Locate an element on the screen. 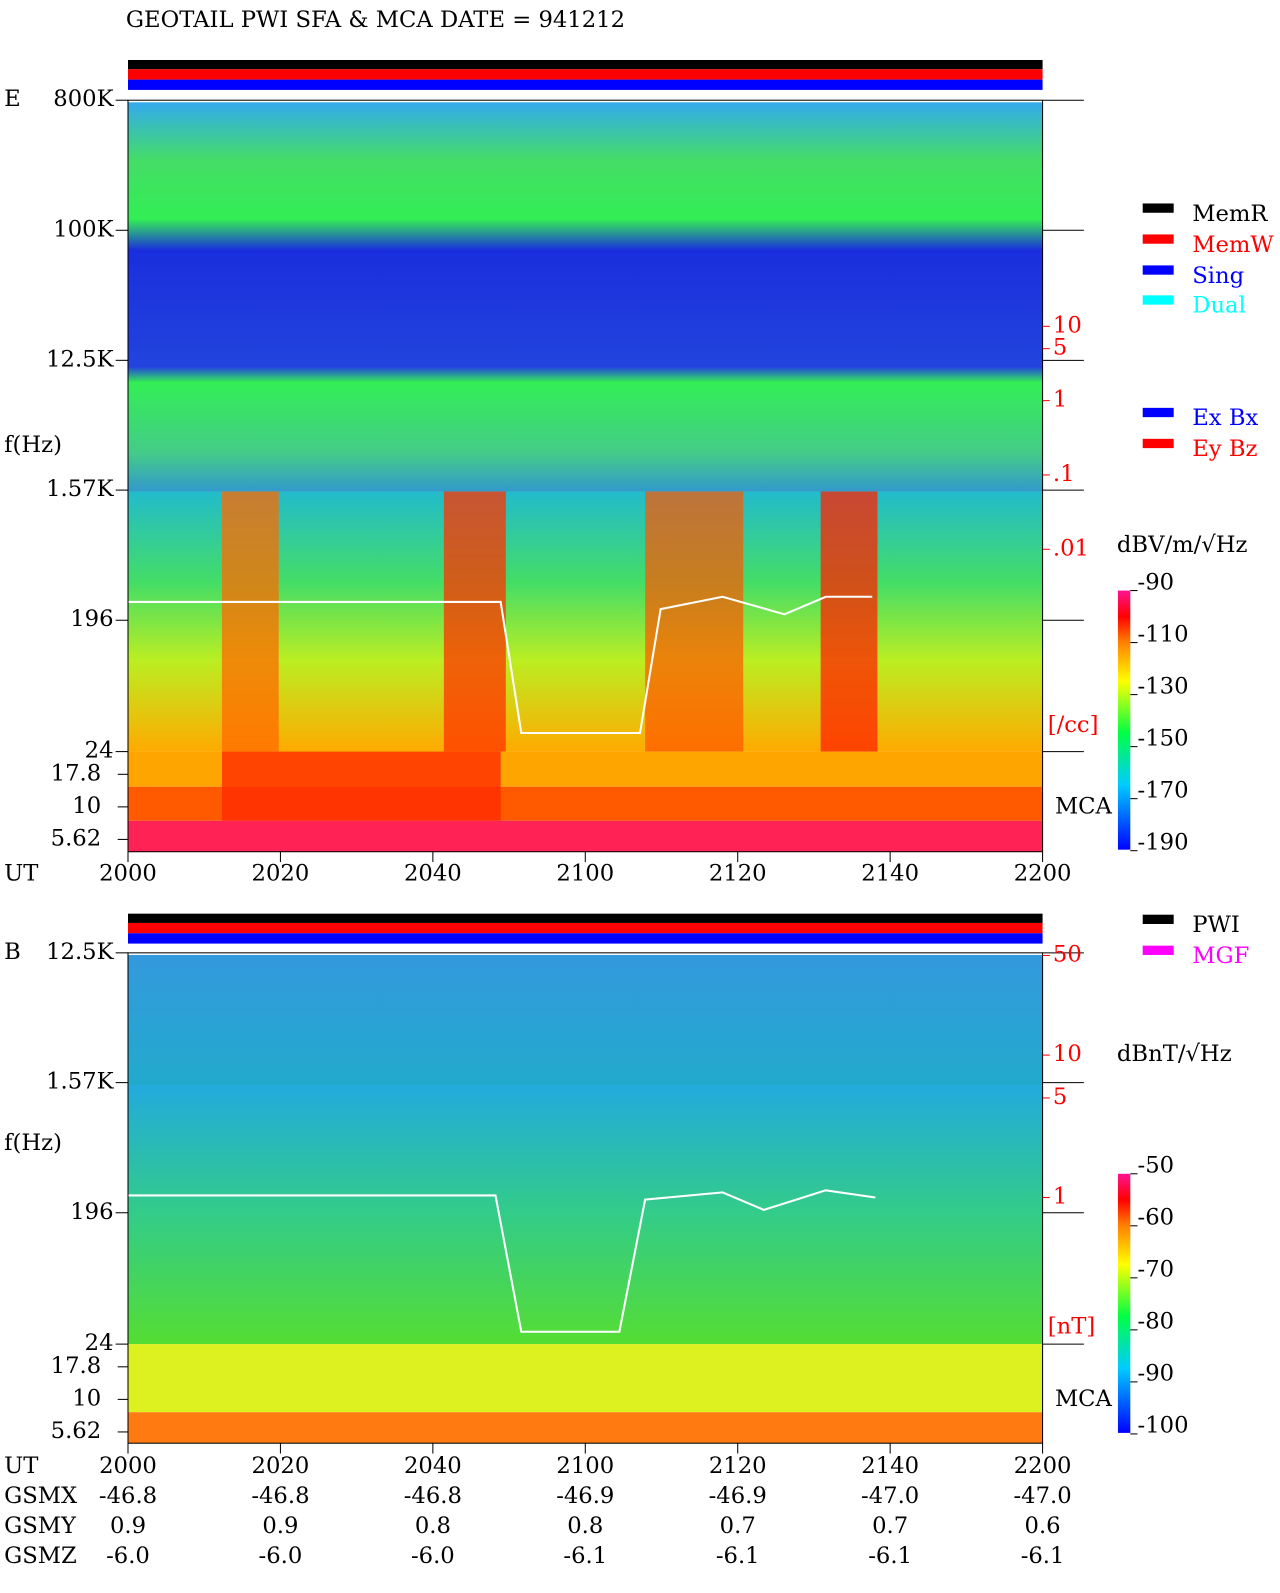  orbit-row-label: GSMZ is located at coordinates (40, 1556).